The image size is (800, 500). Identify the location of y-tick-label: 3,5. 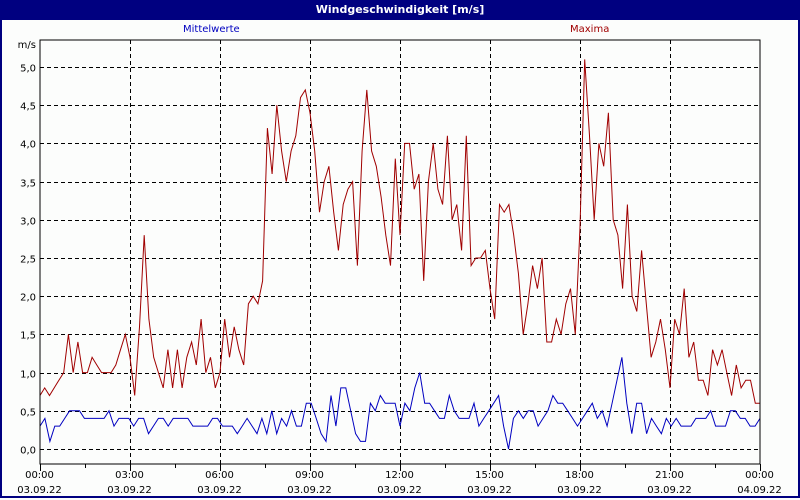
(28, 184).